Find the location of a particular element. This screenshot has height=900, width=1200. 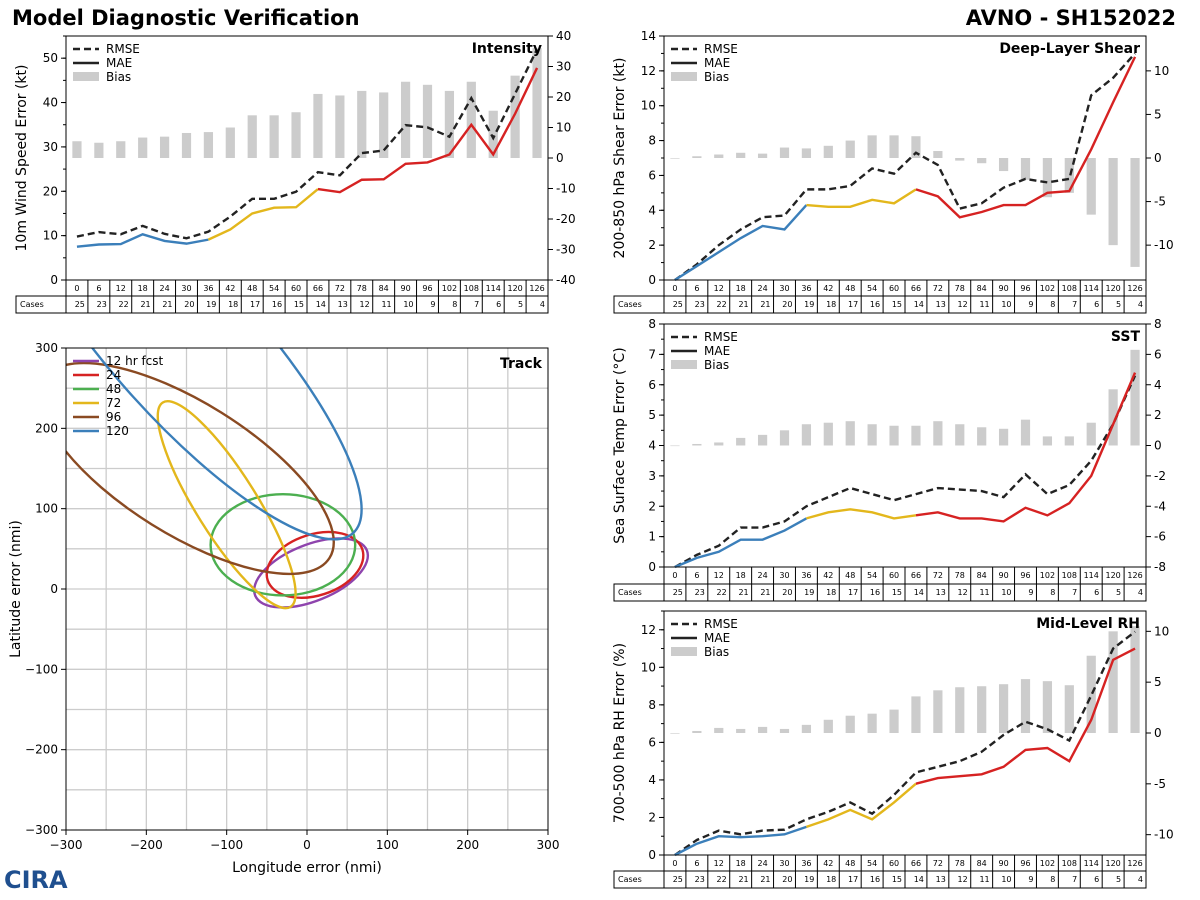

forecast-hour: 42 is located at coordinates (230, 288).